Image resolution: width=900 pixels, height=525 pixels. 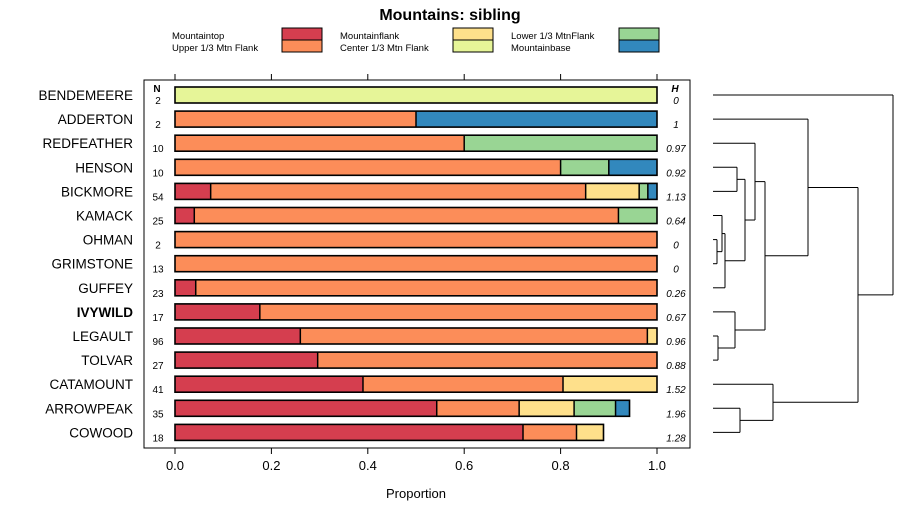 What do you see at coordinates (158, 173) in the screenshot?
I see `row-n-value: 10` at bounding box center [158, 173].